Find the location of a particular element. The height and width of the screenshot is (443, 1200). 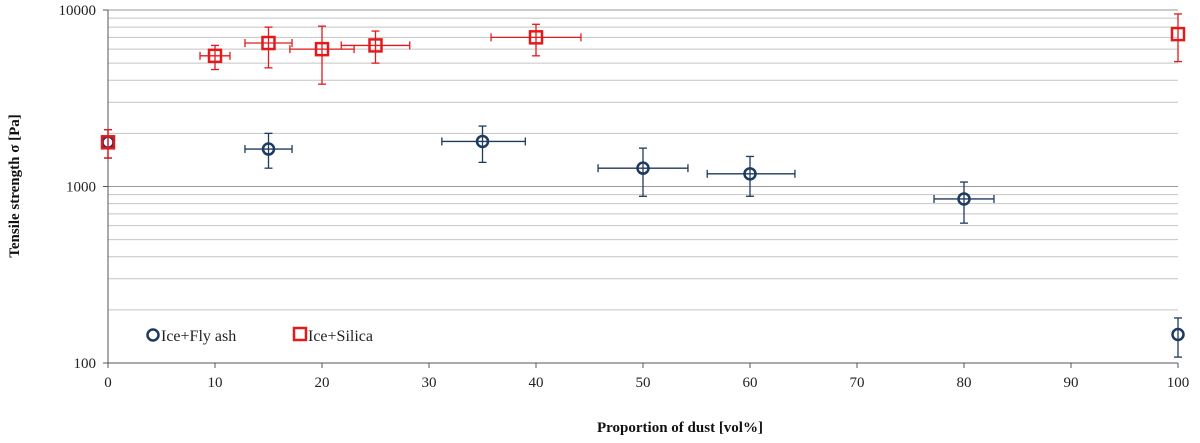

y-tick-label: 100 is located at coordinates (85, 364).